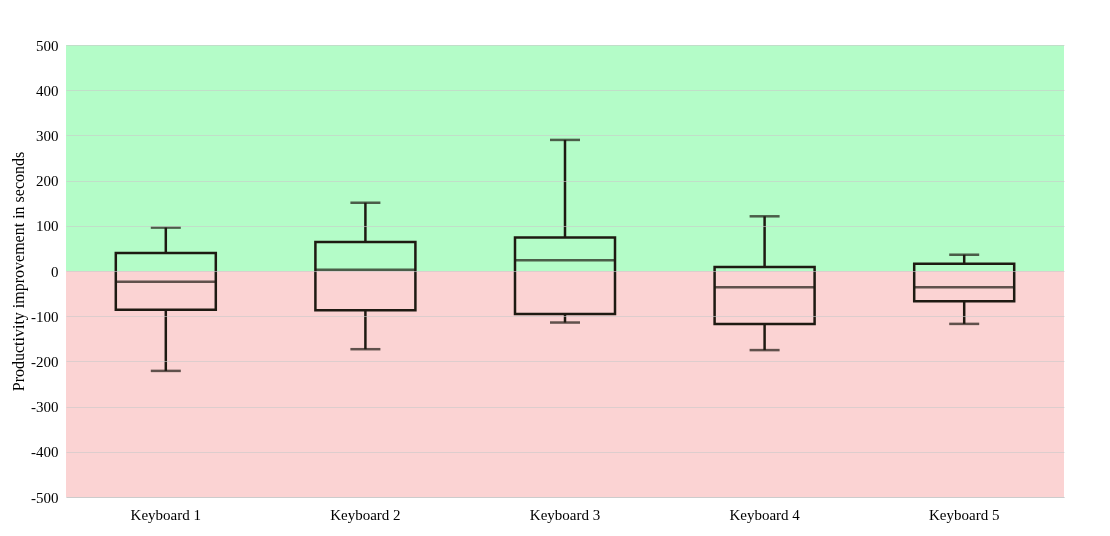  What do you see at coordinates (45, 452) in the screenshot?
I see `y-tick-label: -400` at bounding box center [45, 452].